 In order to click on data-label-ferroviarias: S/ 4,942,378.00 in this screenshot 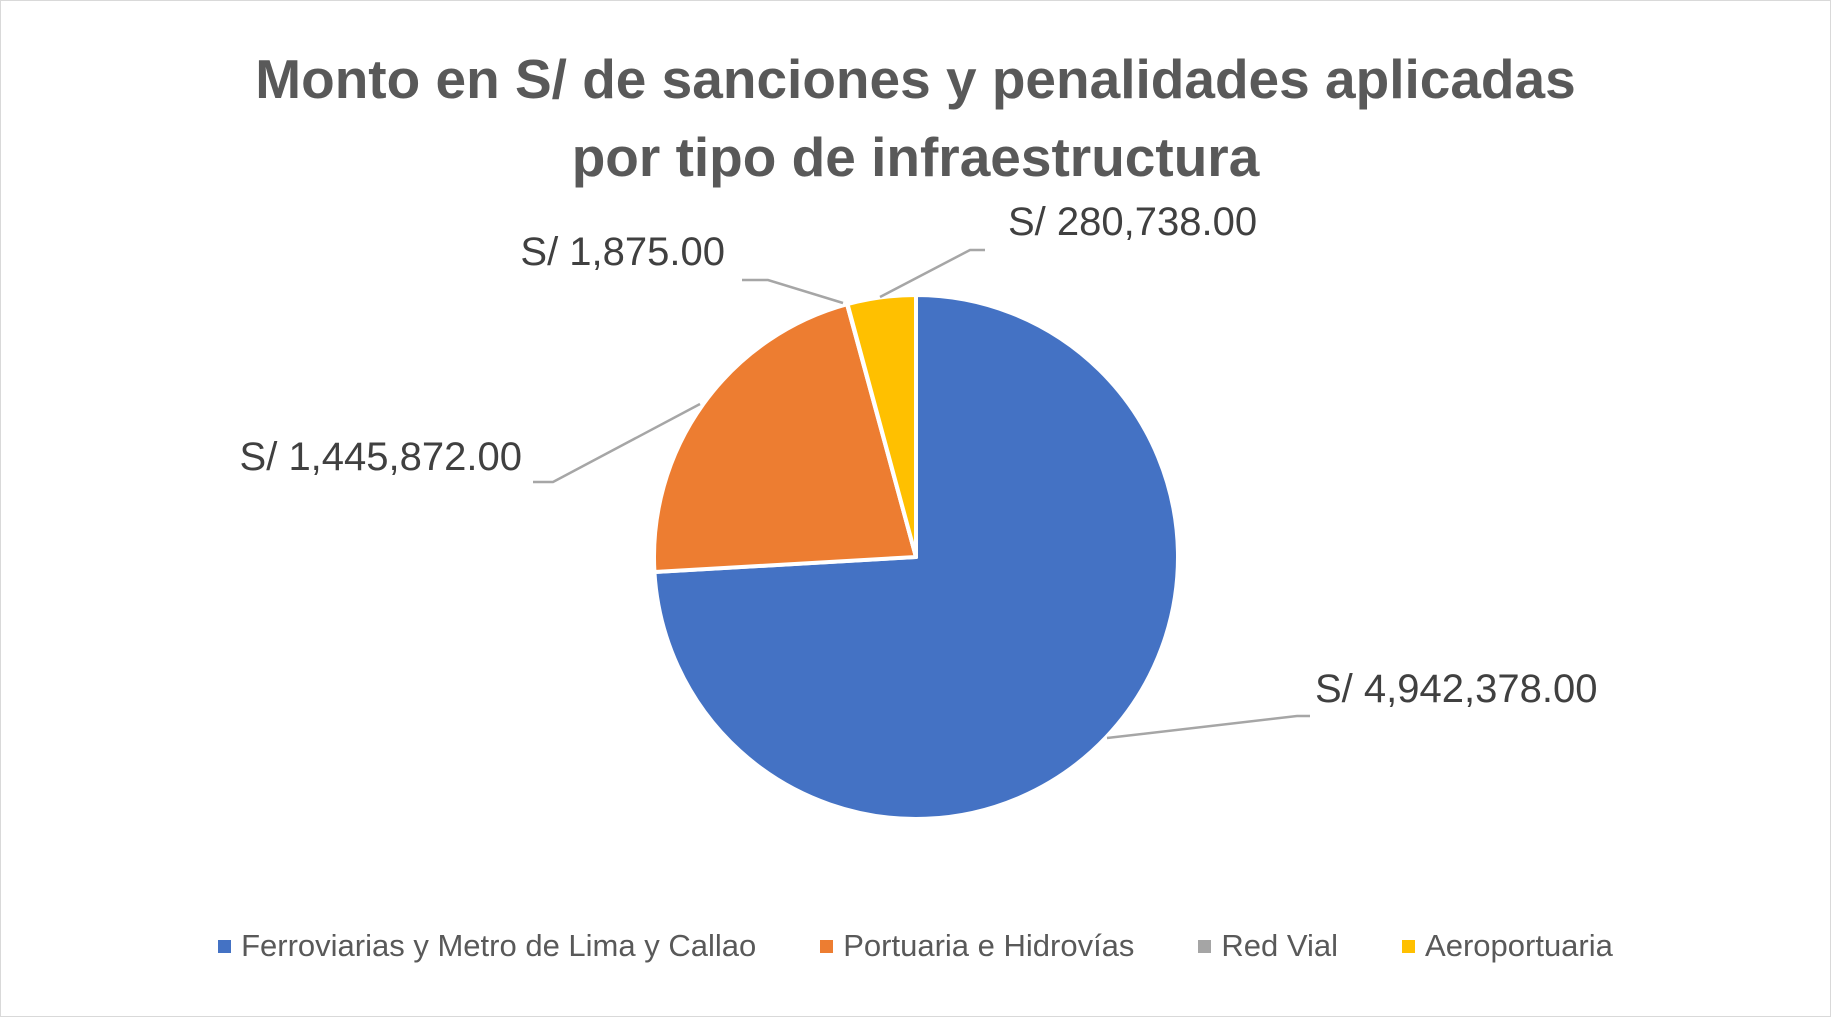, I will do `click(1456, 689)`.